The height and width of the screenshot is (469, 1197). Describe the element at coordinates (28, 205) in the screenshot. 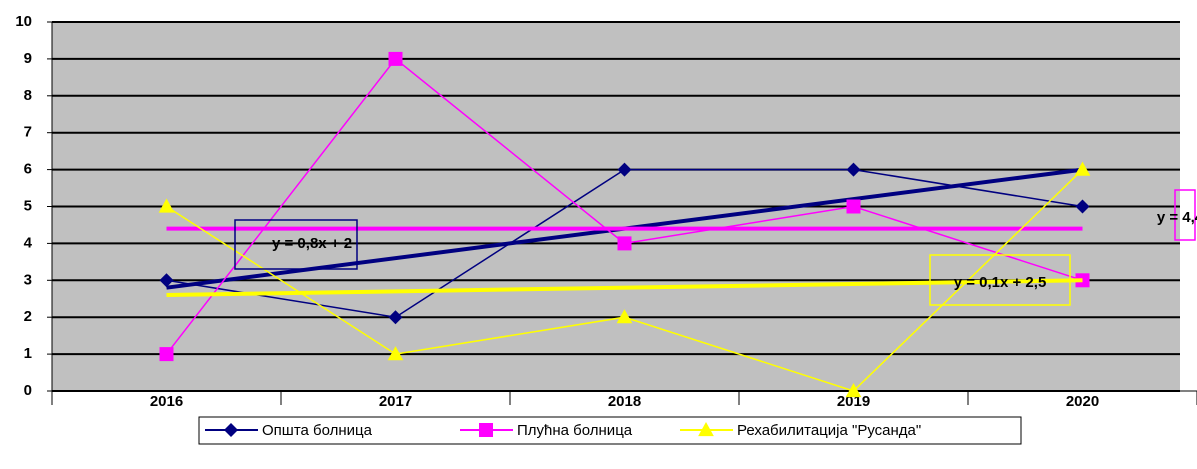

I see `y-tick-label: 5` at that location.